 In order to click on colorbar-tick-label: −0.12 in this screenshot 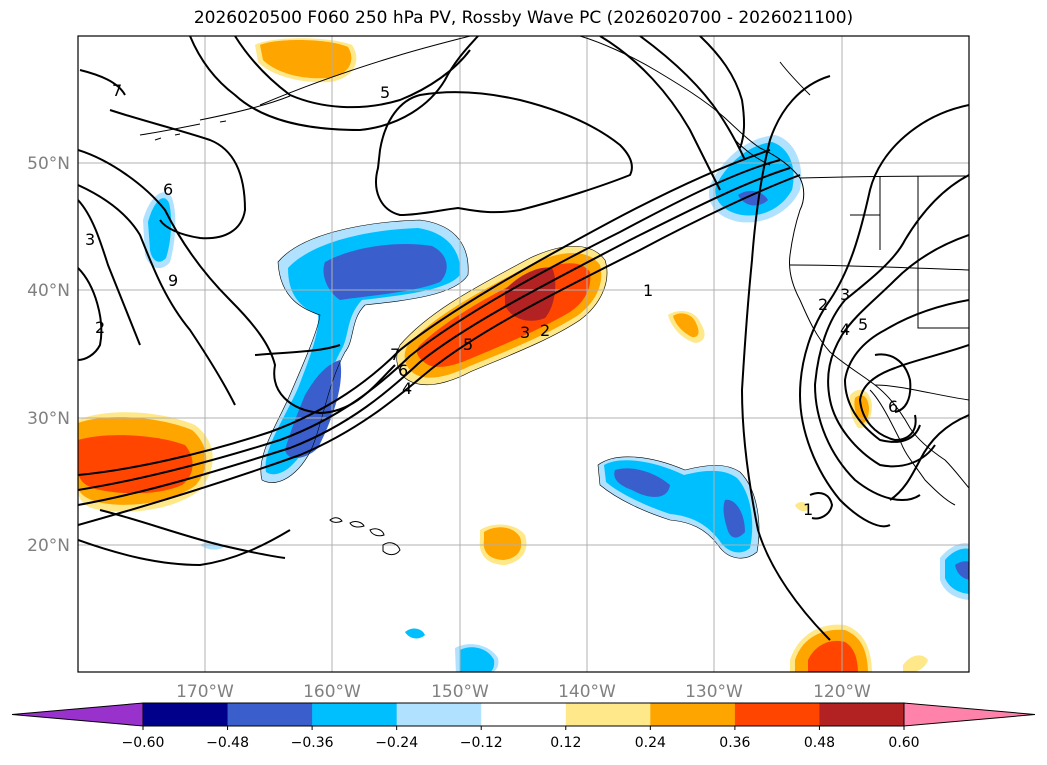, I will do `click(481, 743)`.